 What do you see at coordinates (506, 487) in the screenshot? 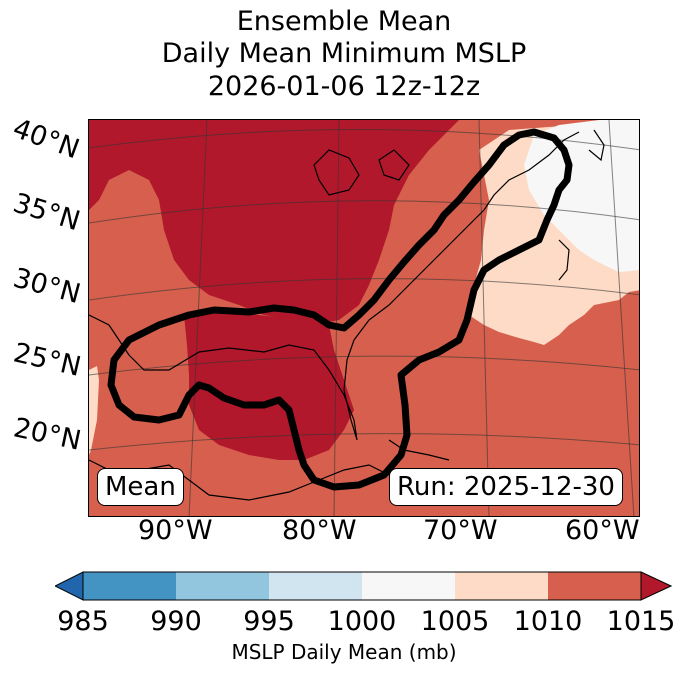
I see `run-label-box: Run: 2025-12-30` at bounding box center [506, 487].